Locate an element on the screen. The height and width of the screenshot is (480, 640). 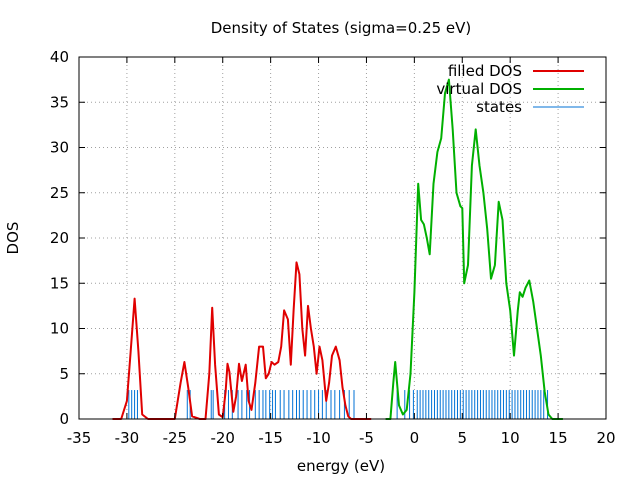
y-tick-label: 0 is located at coordinates (64, 419).